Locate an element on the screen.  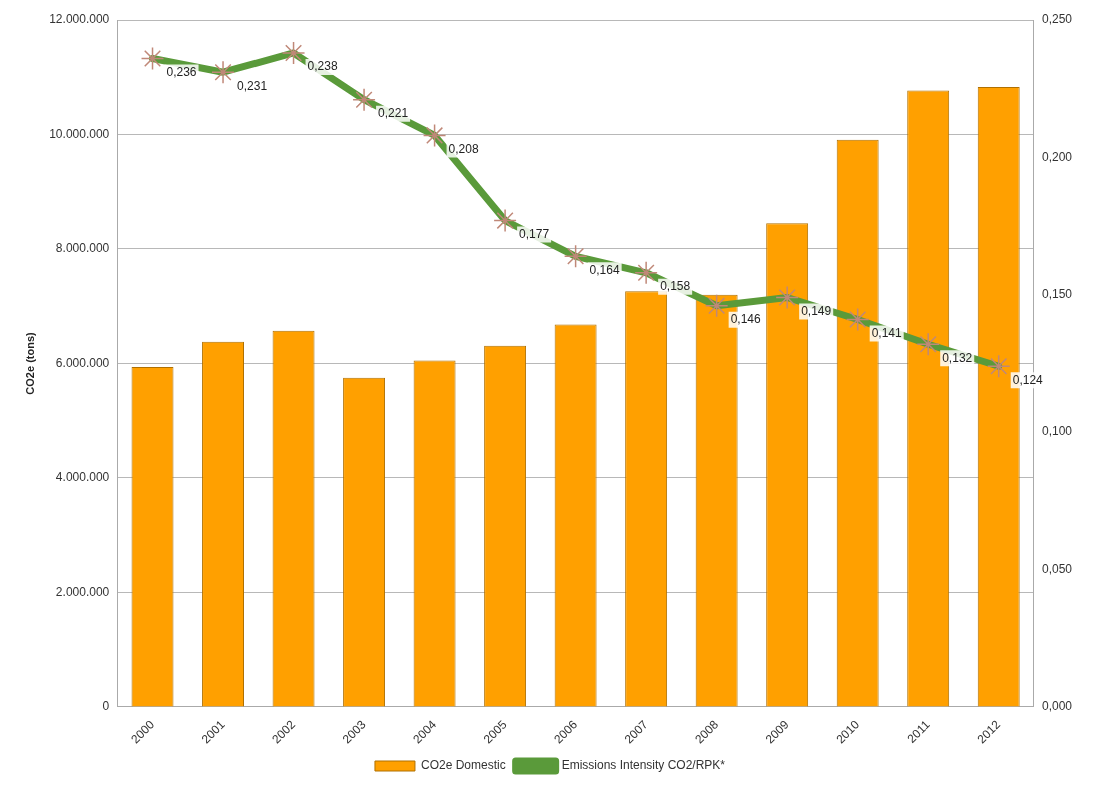
data-label: 0,221 is located at coordinates (393, 113).